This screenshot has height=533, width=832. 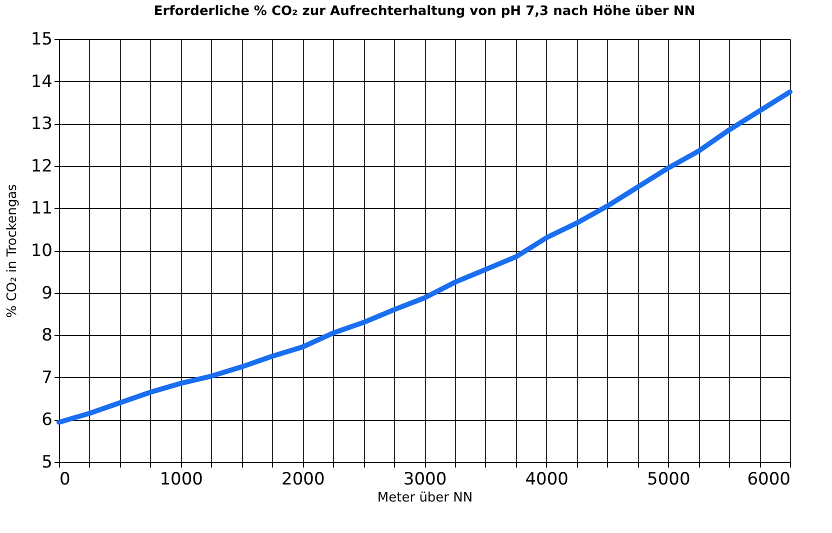 What do you see at coordinates (41, 166) in the screenshot?
I see `y-tick-label: 12` at bounding box center [41, 166].